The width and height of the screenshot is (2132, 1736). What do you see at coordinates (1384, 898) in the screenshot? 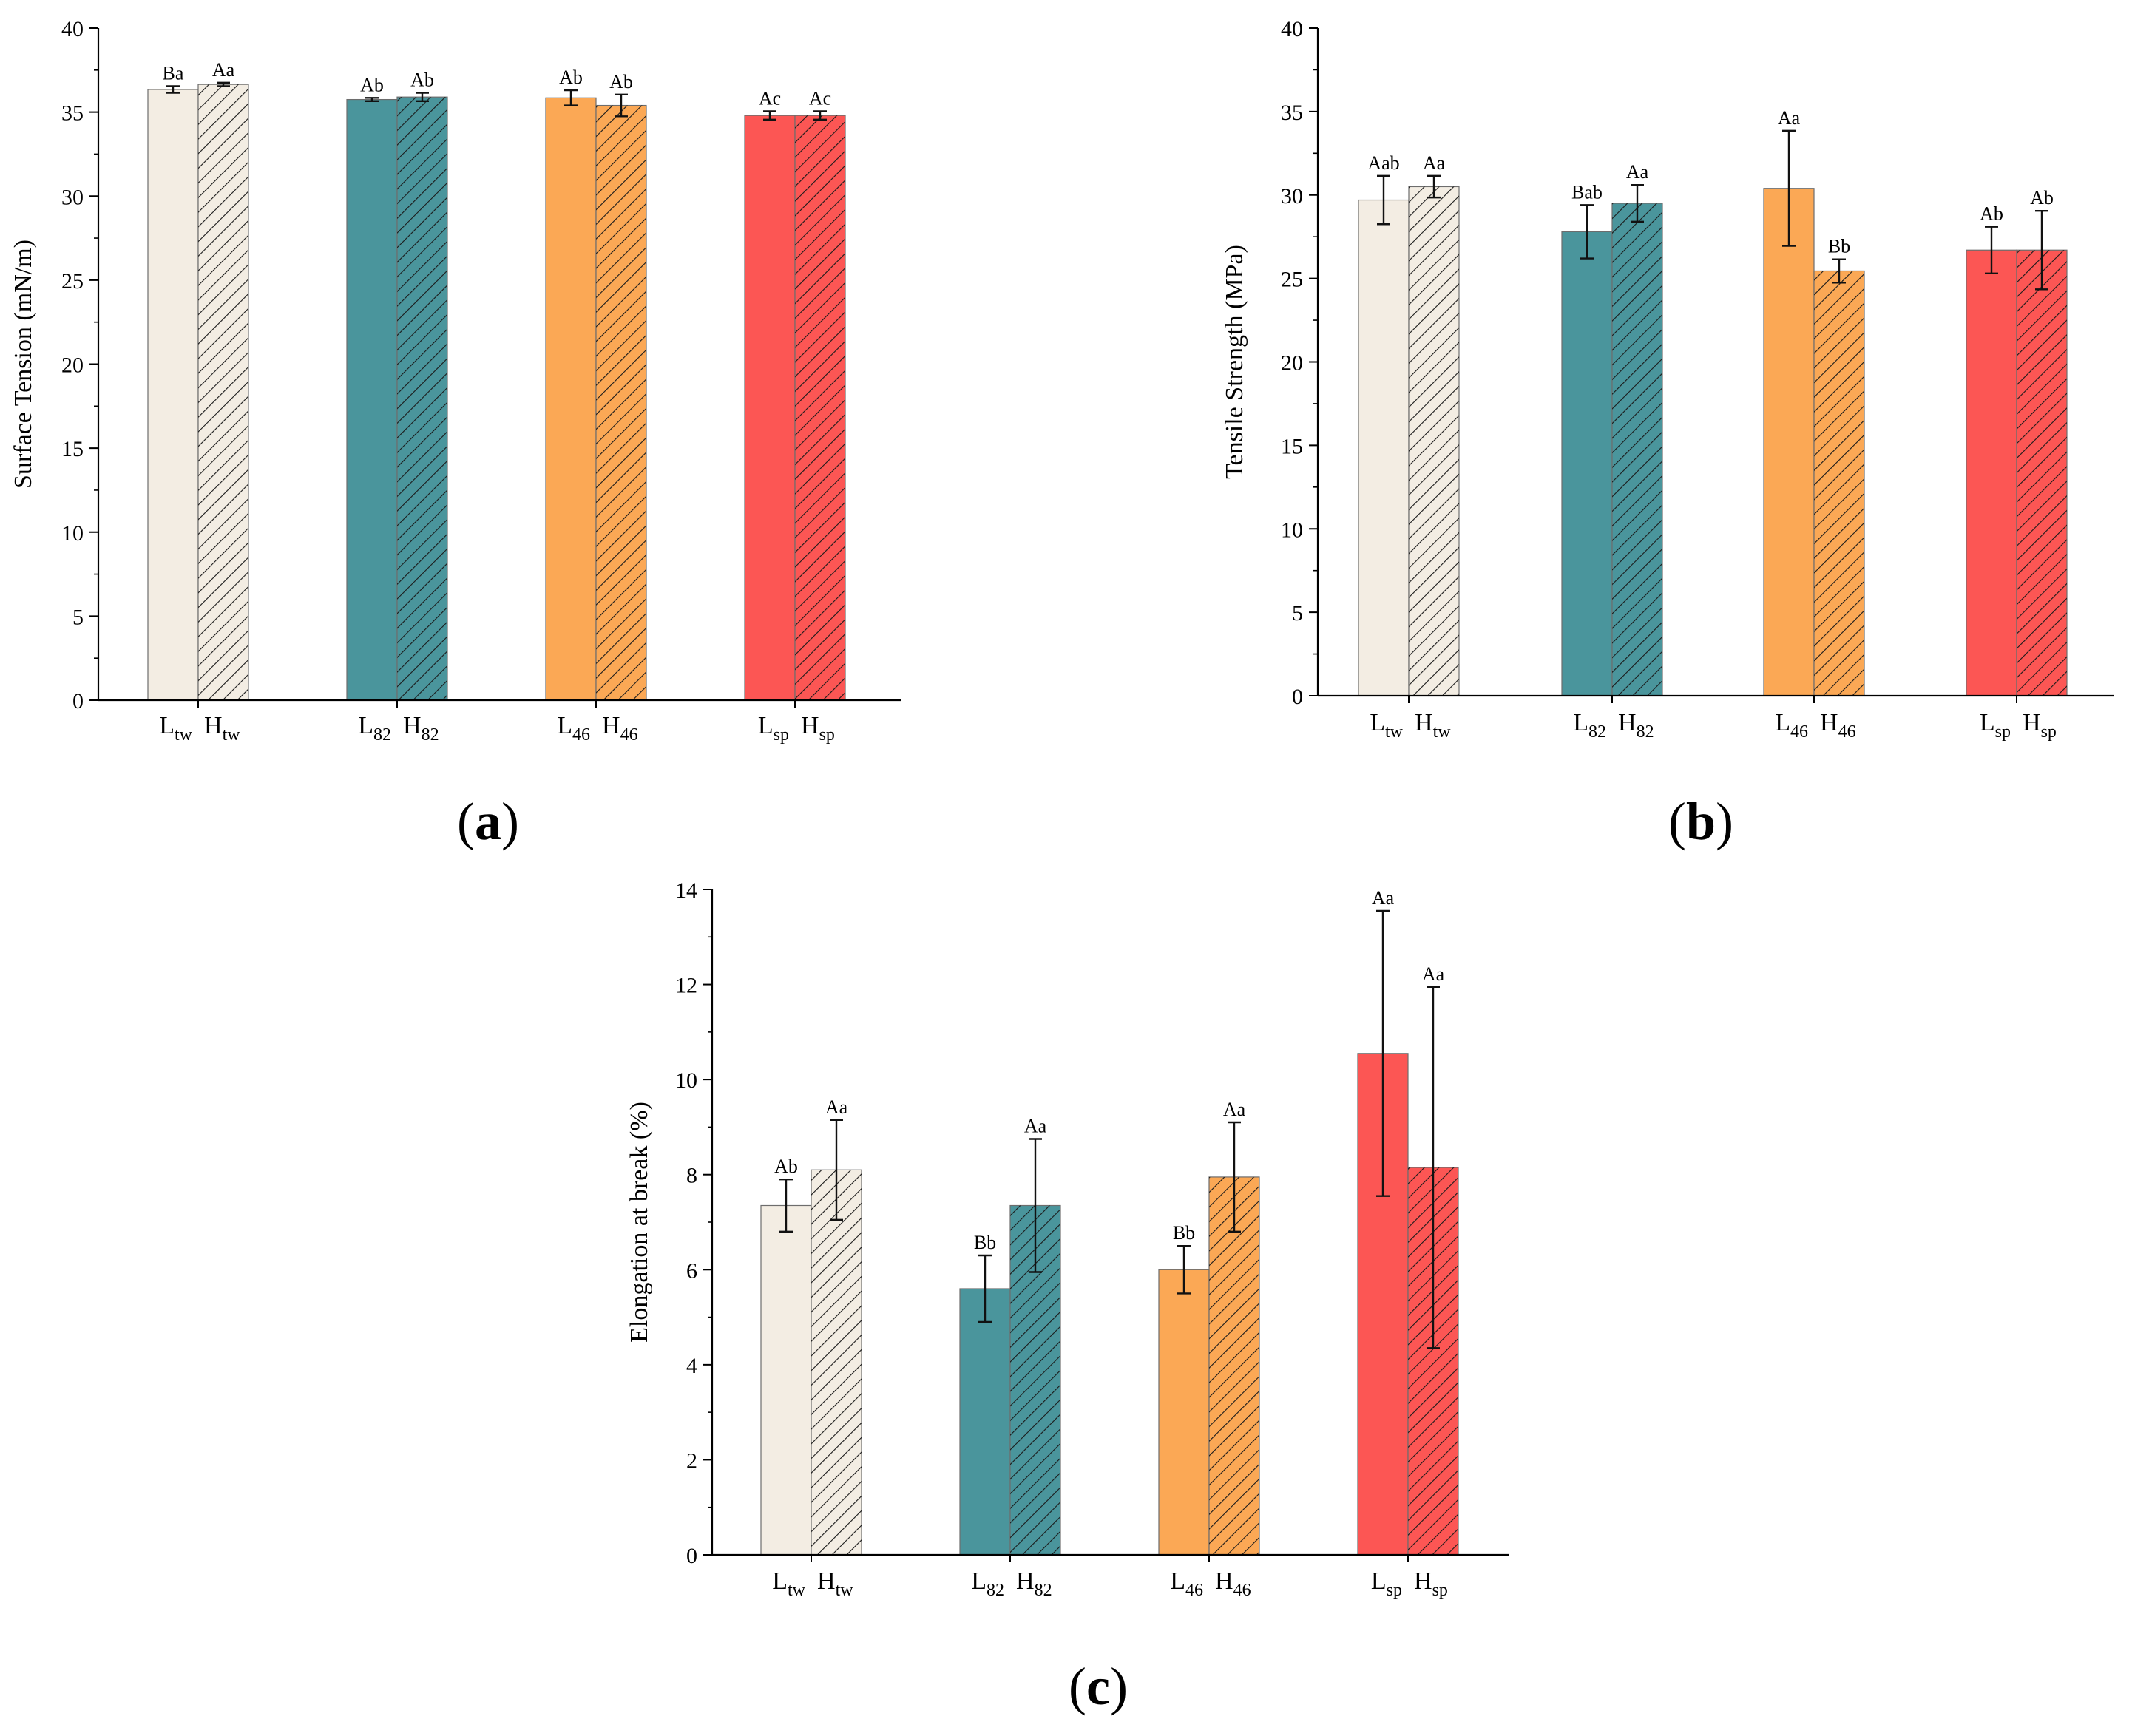
I see `bar-c-sp-l-significance-label: Aa` at bounding box center [1384, 898].